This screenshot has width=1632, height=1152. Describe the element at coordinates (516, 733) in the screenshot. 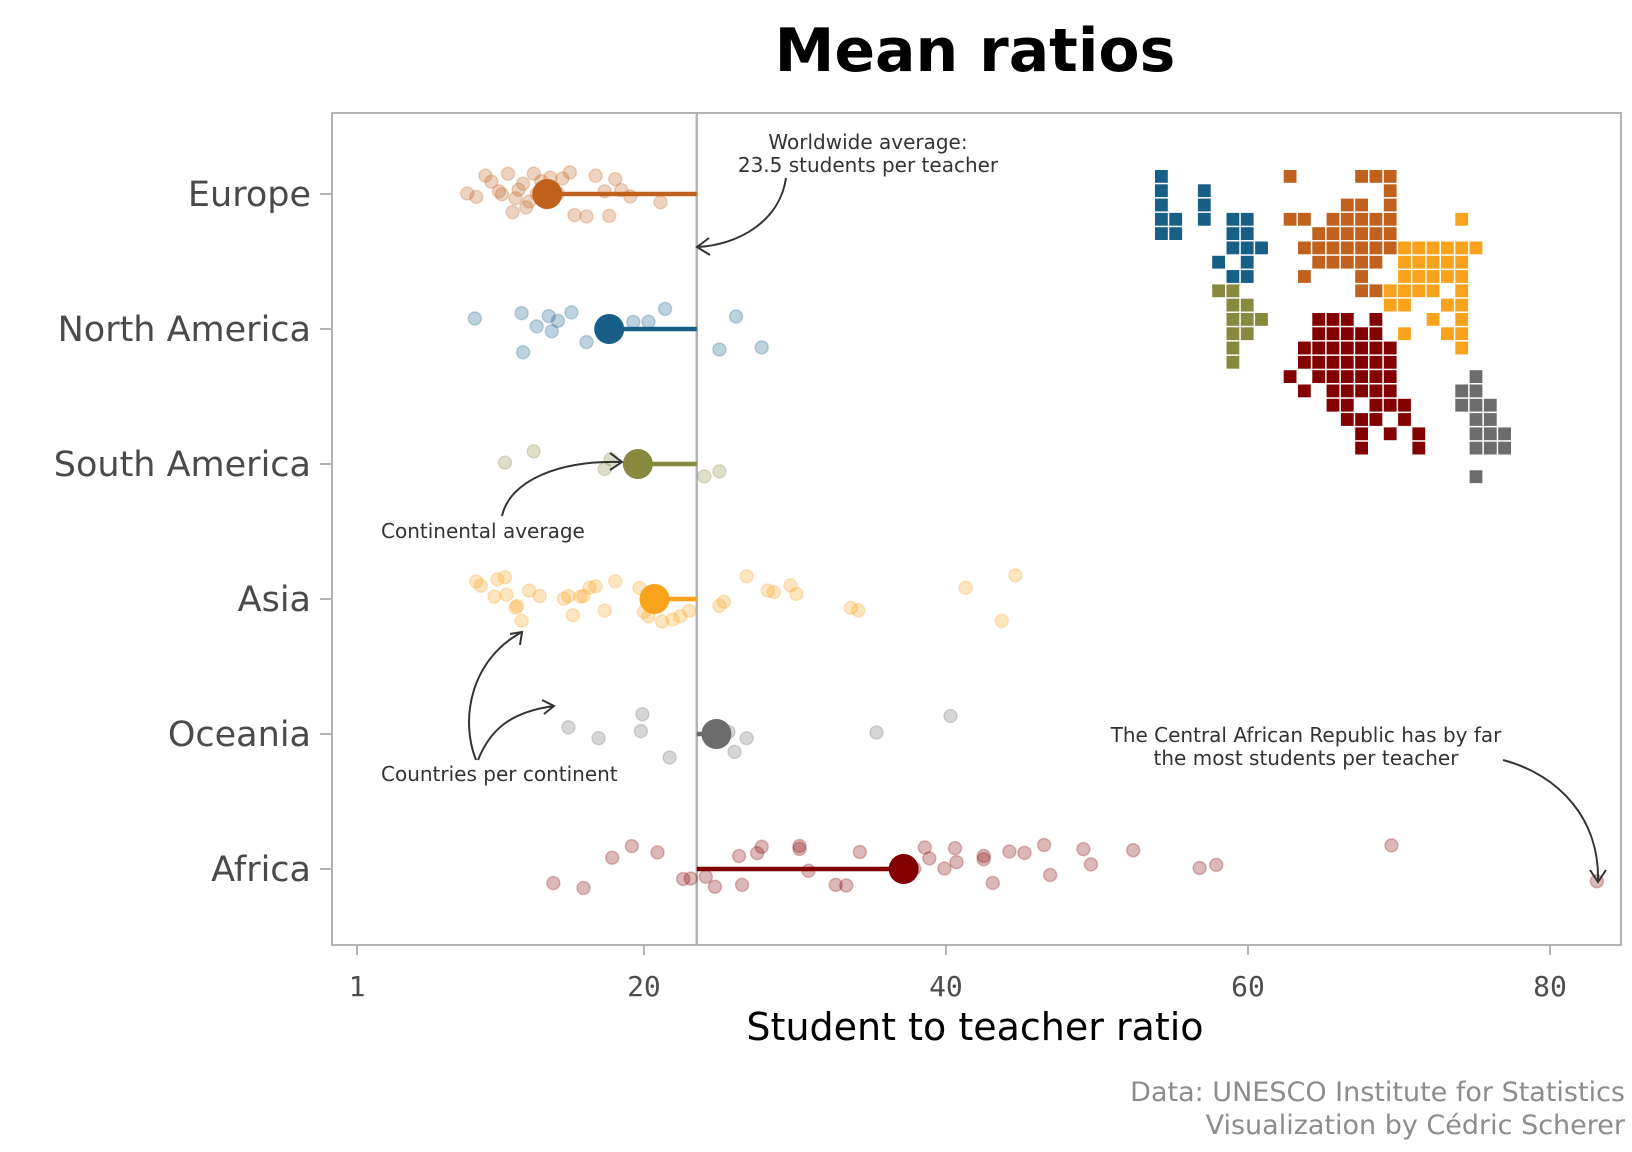

I see `arrow-countries-right` at that location.